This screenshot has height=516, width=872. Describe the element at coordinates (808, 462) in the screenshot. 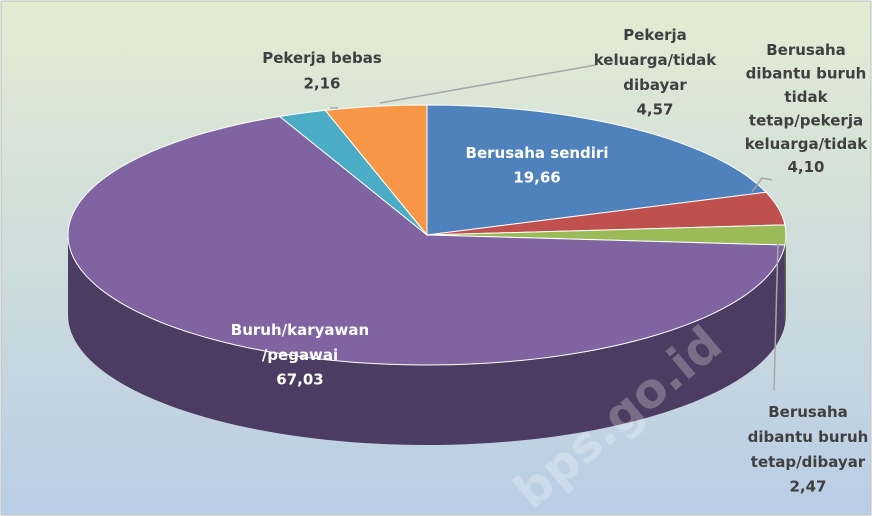

I see `label-line: tetap/dibayar` at that location.